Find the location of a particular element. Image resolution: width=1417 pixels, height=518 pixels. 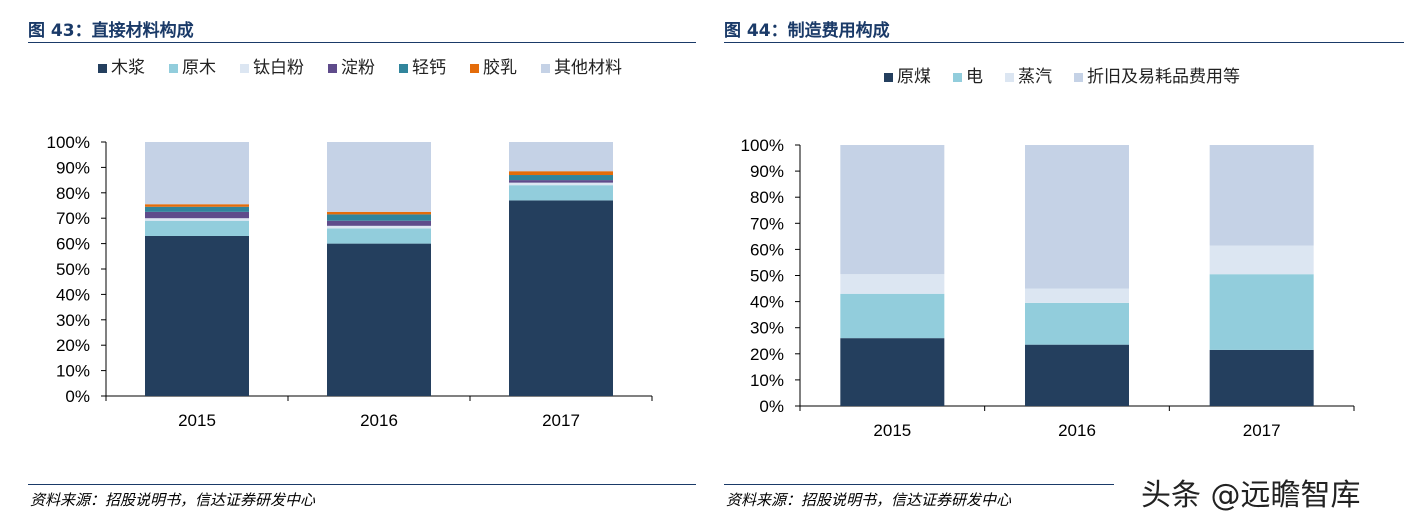

legend-item: 其他材料 is located at coordinates (581, 68).